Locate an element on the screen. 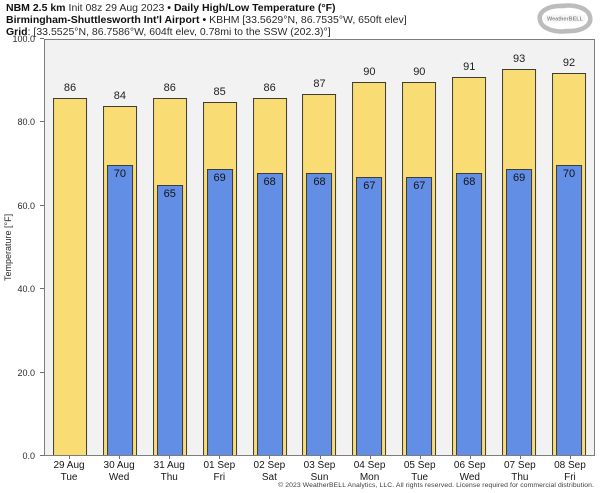 Image resolution: width=600 pixels, height=493 pixels. x-axis-weekday: Sat is located at coordinates (269, 477).